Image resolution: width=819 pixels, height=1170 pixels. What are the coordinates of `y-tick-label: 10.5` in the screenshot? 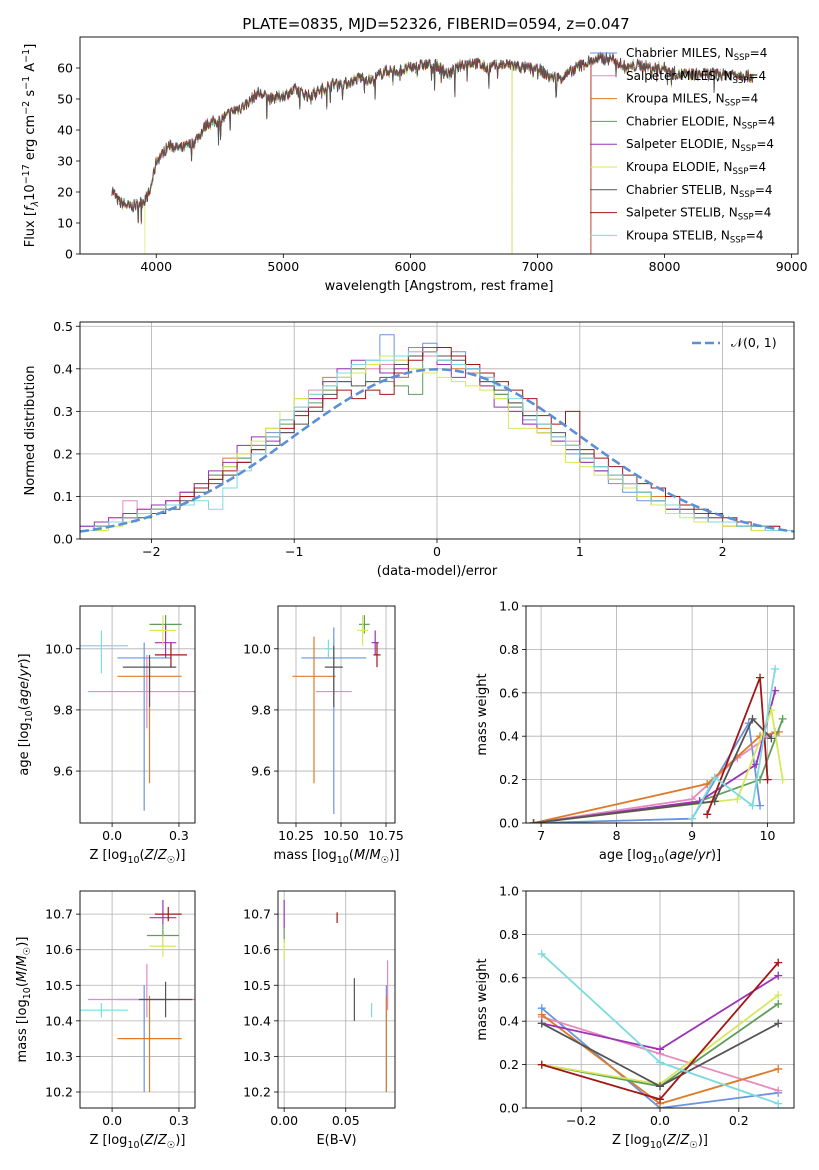 It's located at (59, 985).